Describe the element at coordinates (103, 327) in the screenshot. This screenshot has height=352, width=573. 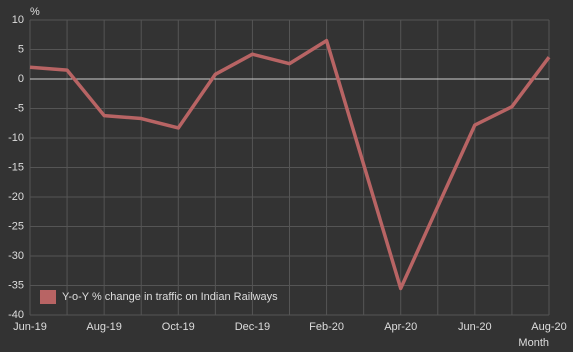
I see `x-tick-label: Aug-19` at that location.